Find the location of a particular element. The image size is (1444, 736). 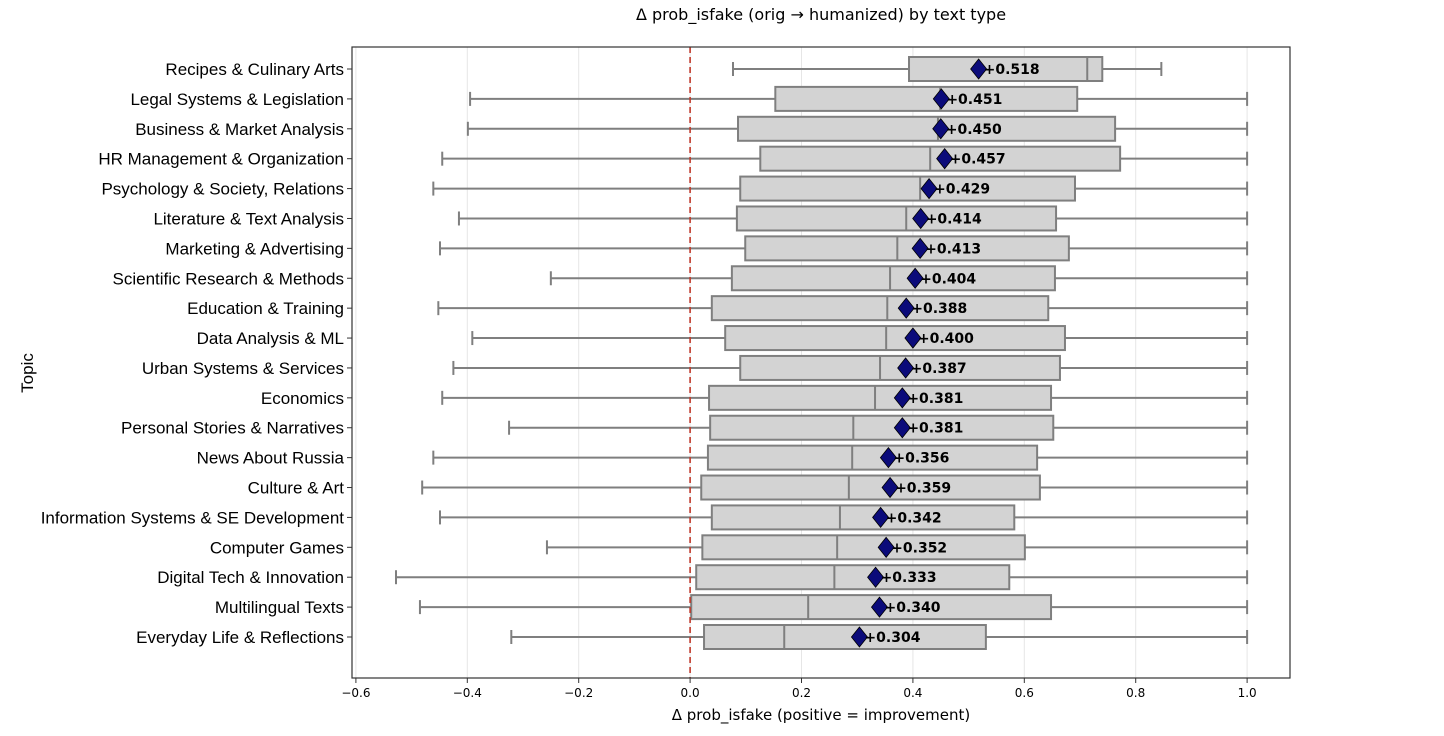

mean-label: +0.451 is located at coordinates (974, 100).